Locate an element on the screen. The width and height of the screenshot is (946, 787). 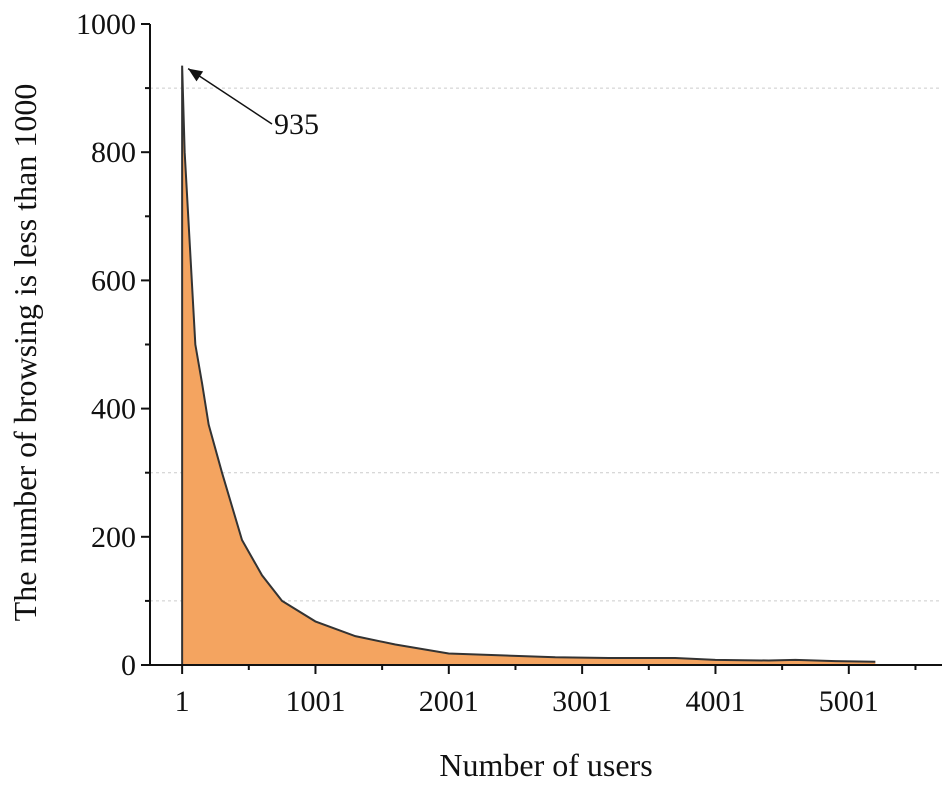
x-tick-label-1: 1 is located at coordinates (182, 701).